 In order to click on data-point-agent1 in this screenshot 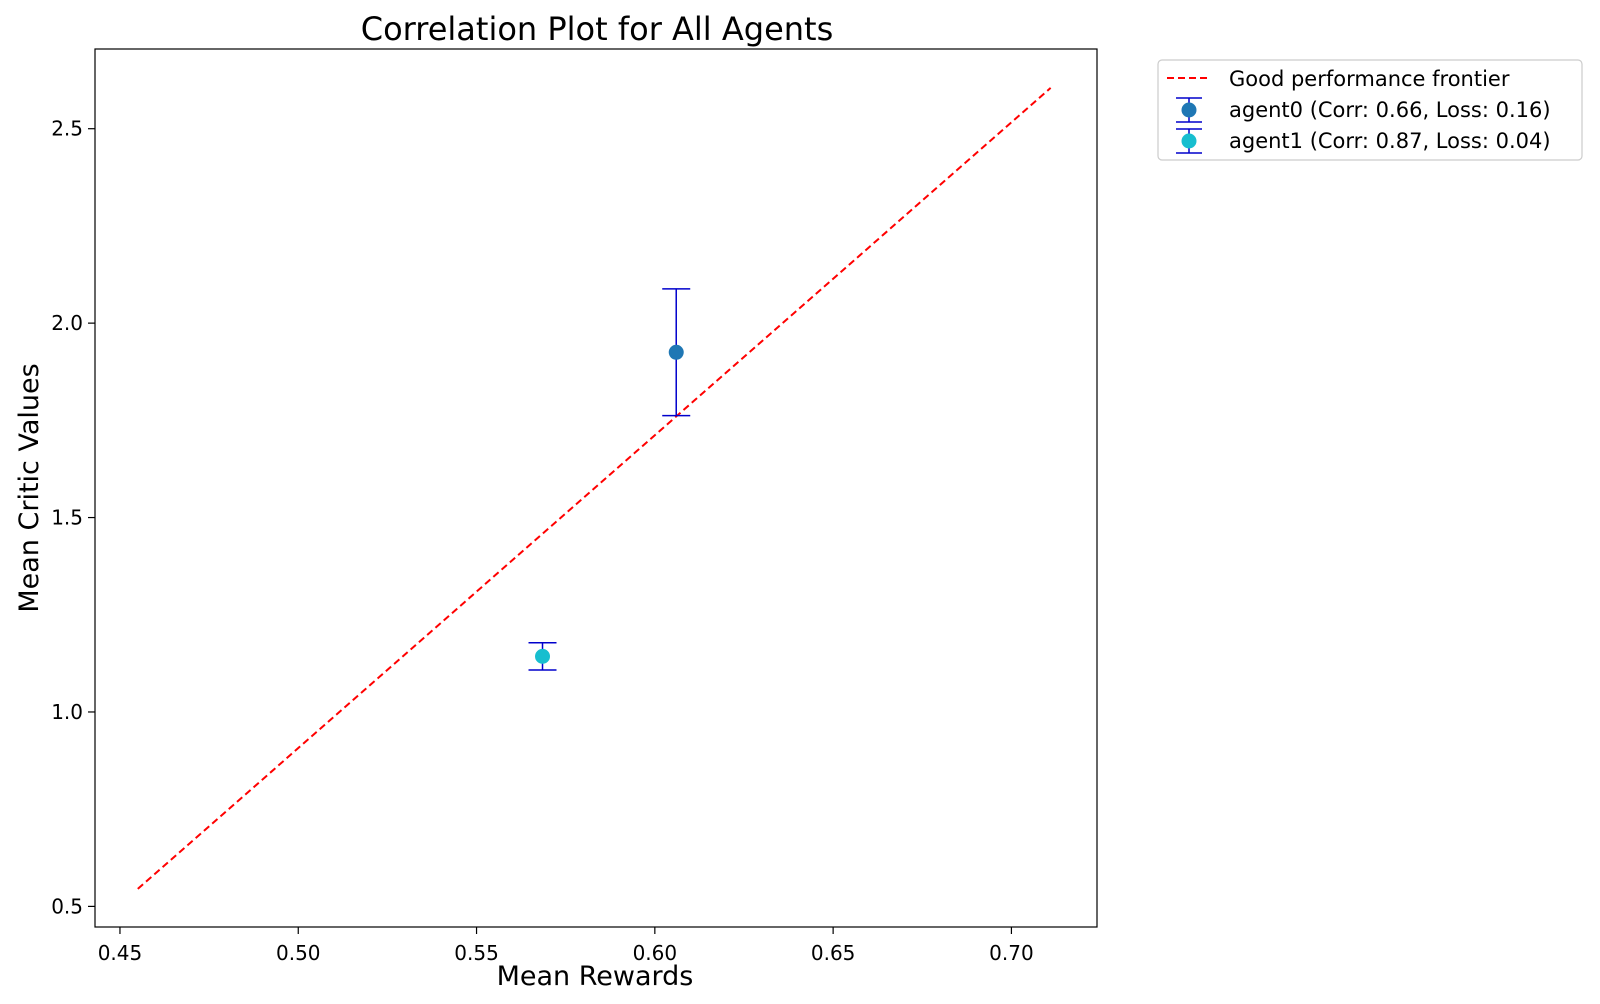, I will do `click(543, 656)`.